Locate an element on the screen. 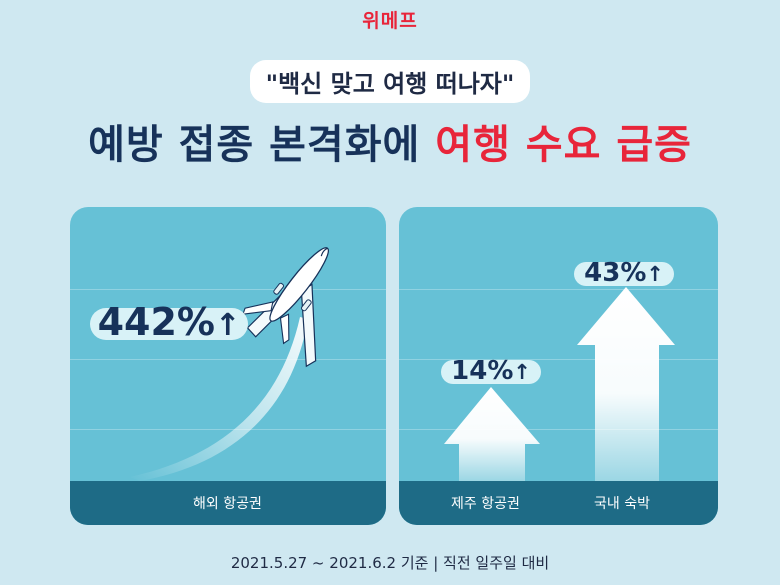 The image size is (780, 585). quote-wrap: "백신 맞고 여행 떠나자" is located at coordinates (390, 81).